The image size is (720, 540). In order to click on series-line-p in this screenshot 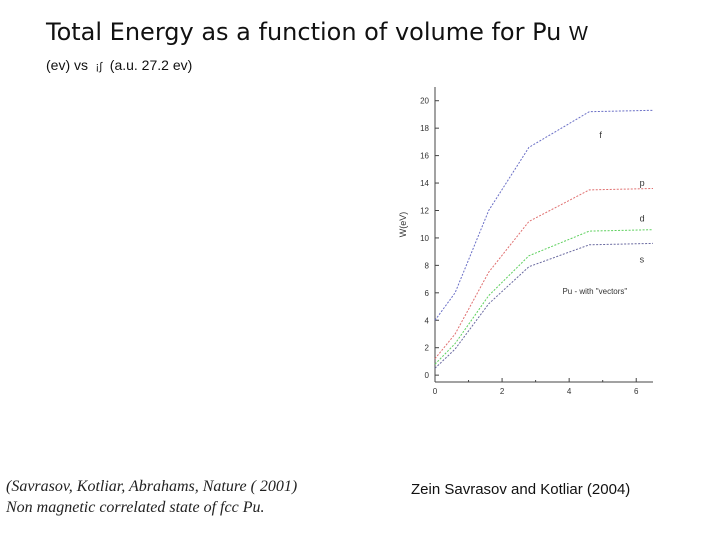, I will do `click(544, 274)`.